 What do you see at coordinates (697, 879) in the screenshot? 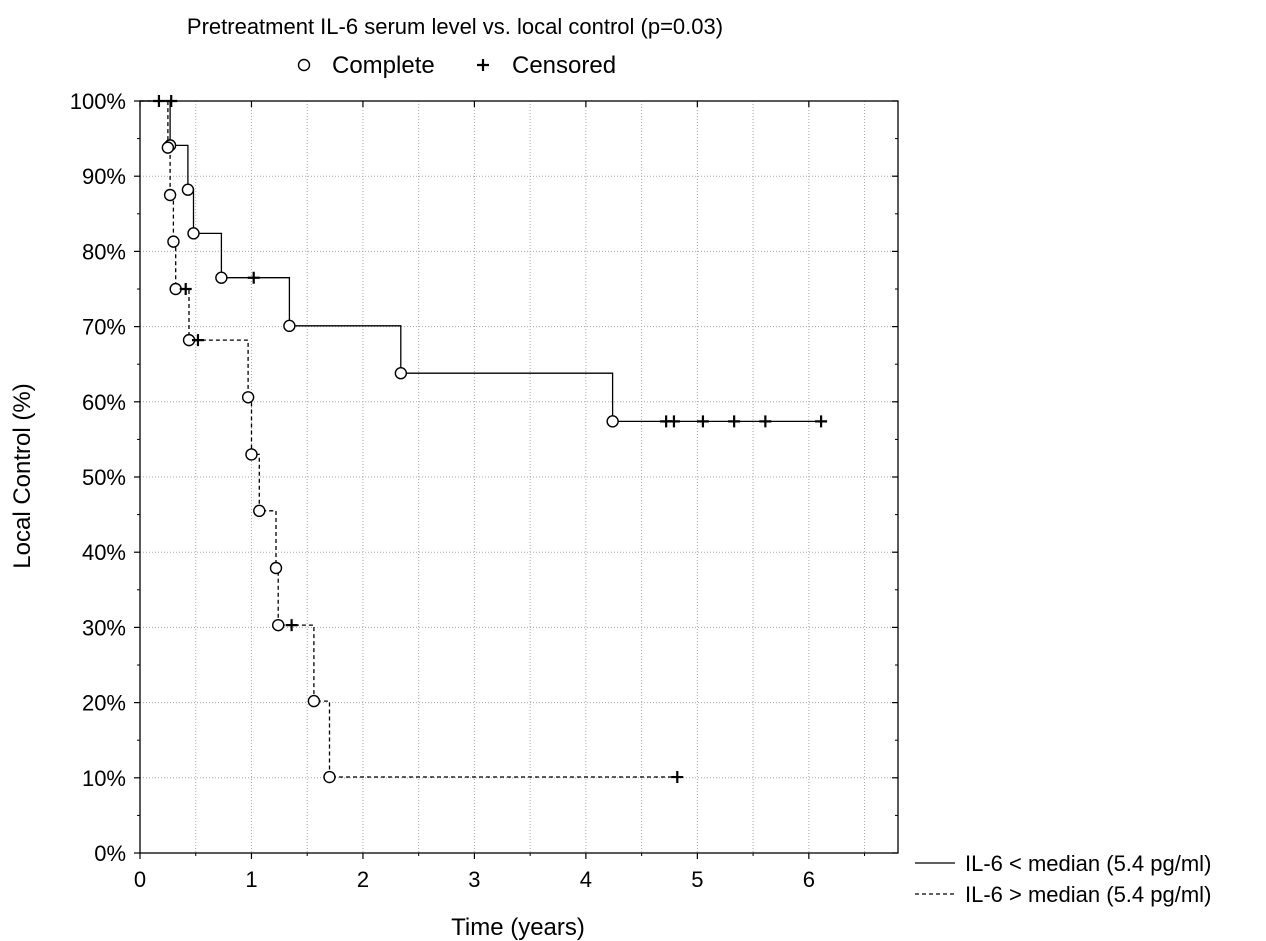
I see `x-tick-label: 5` at bounding box center [697, 879].